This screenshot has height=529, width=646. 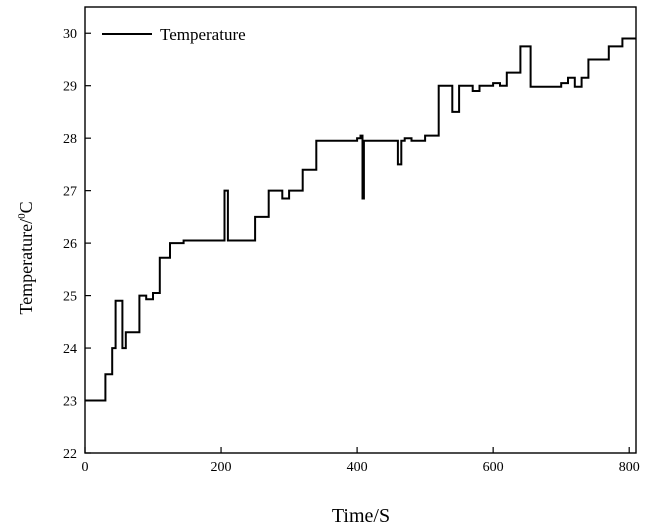 What do you see at coordinates (361, 516) in the screenshot?
I see `x-axis-title: Time/S` at bounding box center [361, 516].